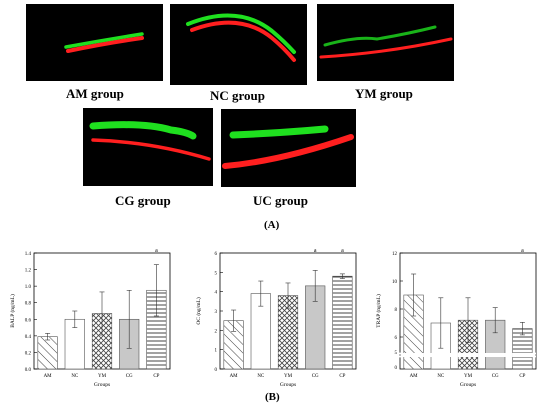 The height and width of the screenshot is (406, 550). I want to click on chart-oc: 0 1 2 3 4 5 6 OC (ng/mL) Groups AM NC YM CG a CP a, so click(276, 317).